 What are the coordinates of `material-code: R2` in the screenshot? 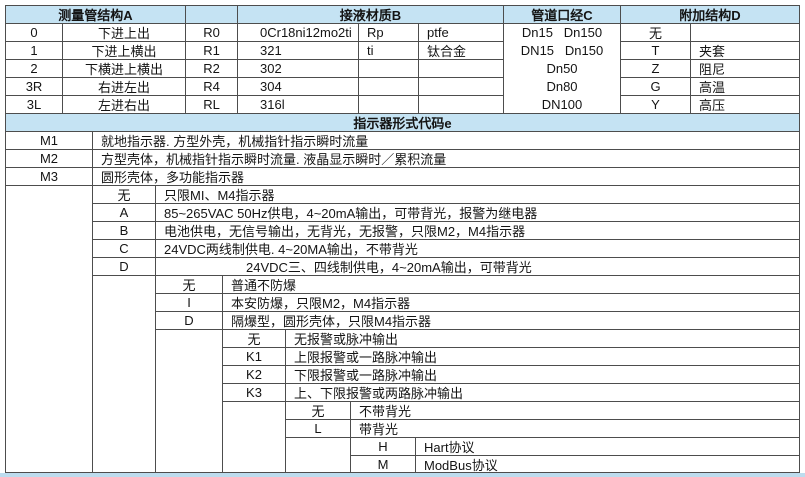 It's located at (212, 69).